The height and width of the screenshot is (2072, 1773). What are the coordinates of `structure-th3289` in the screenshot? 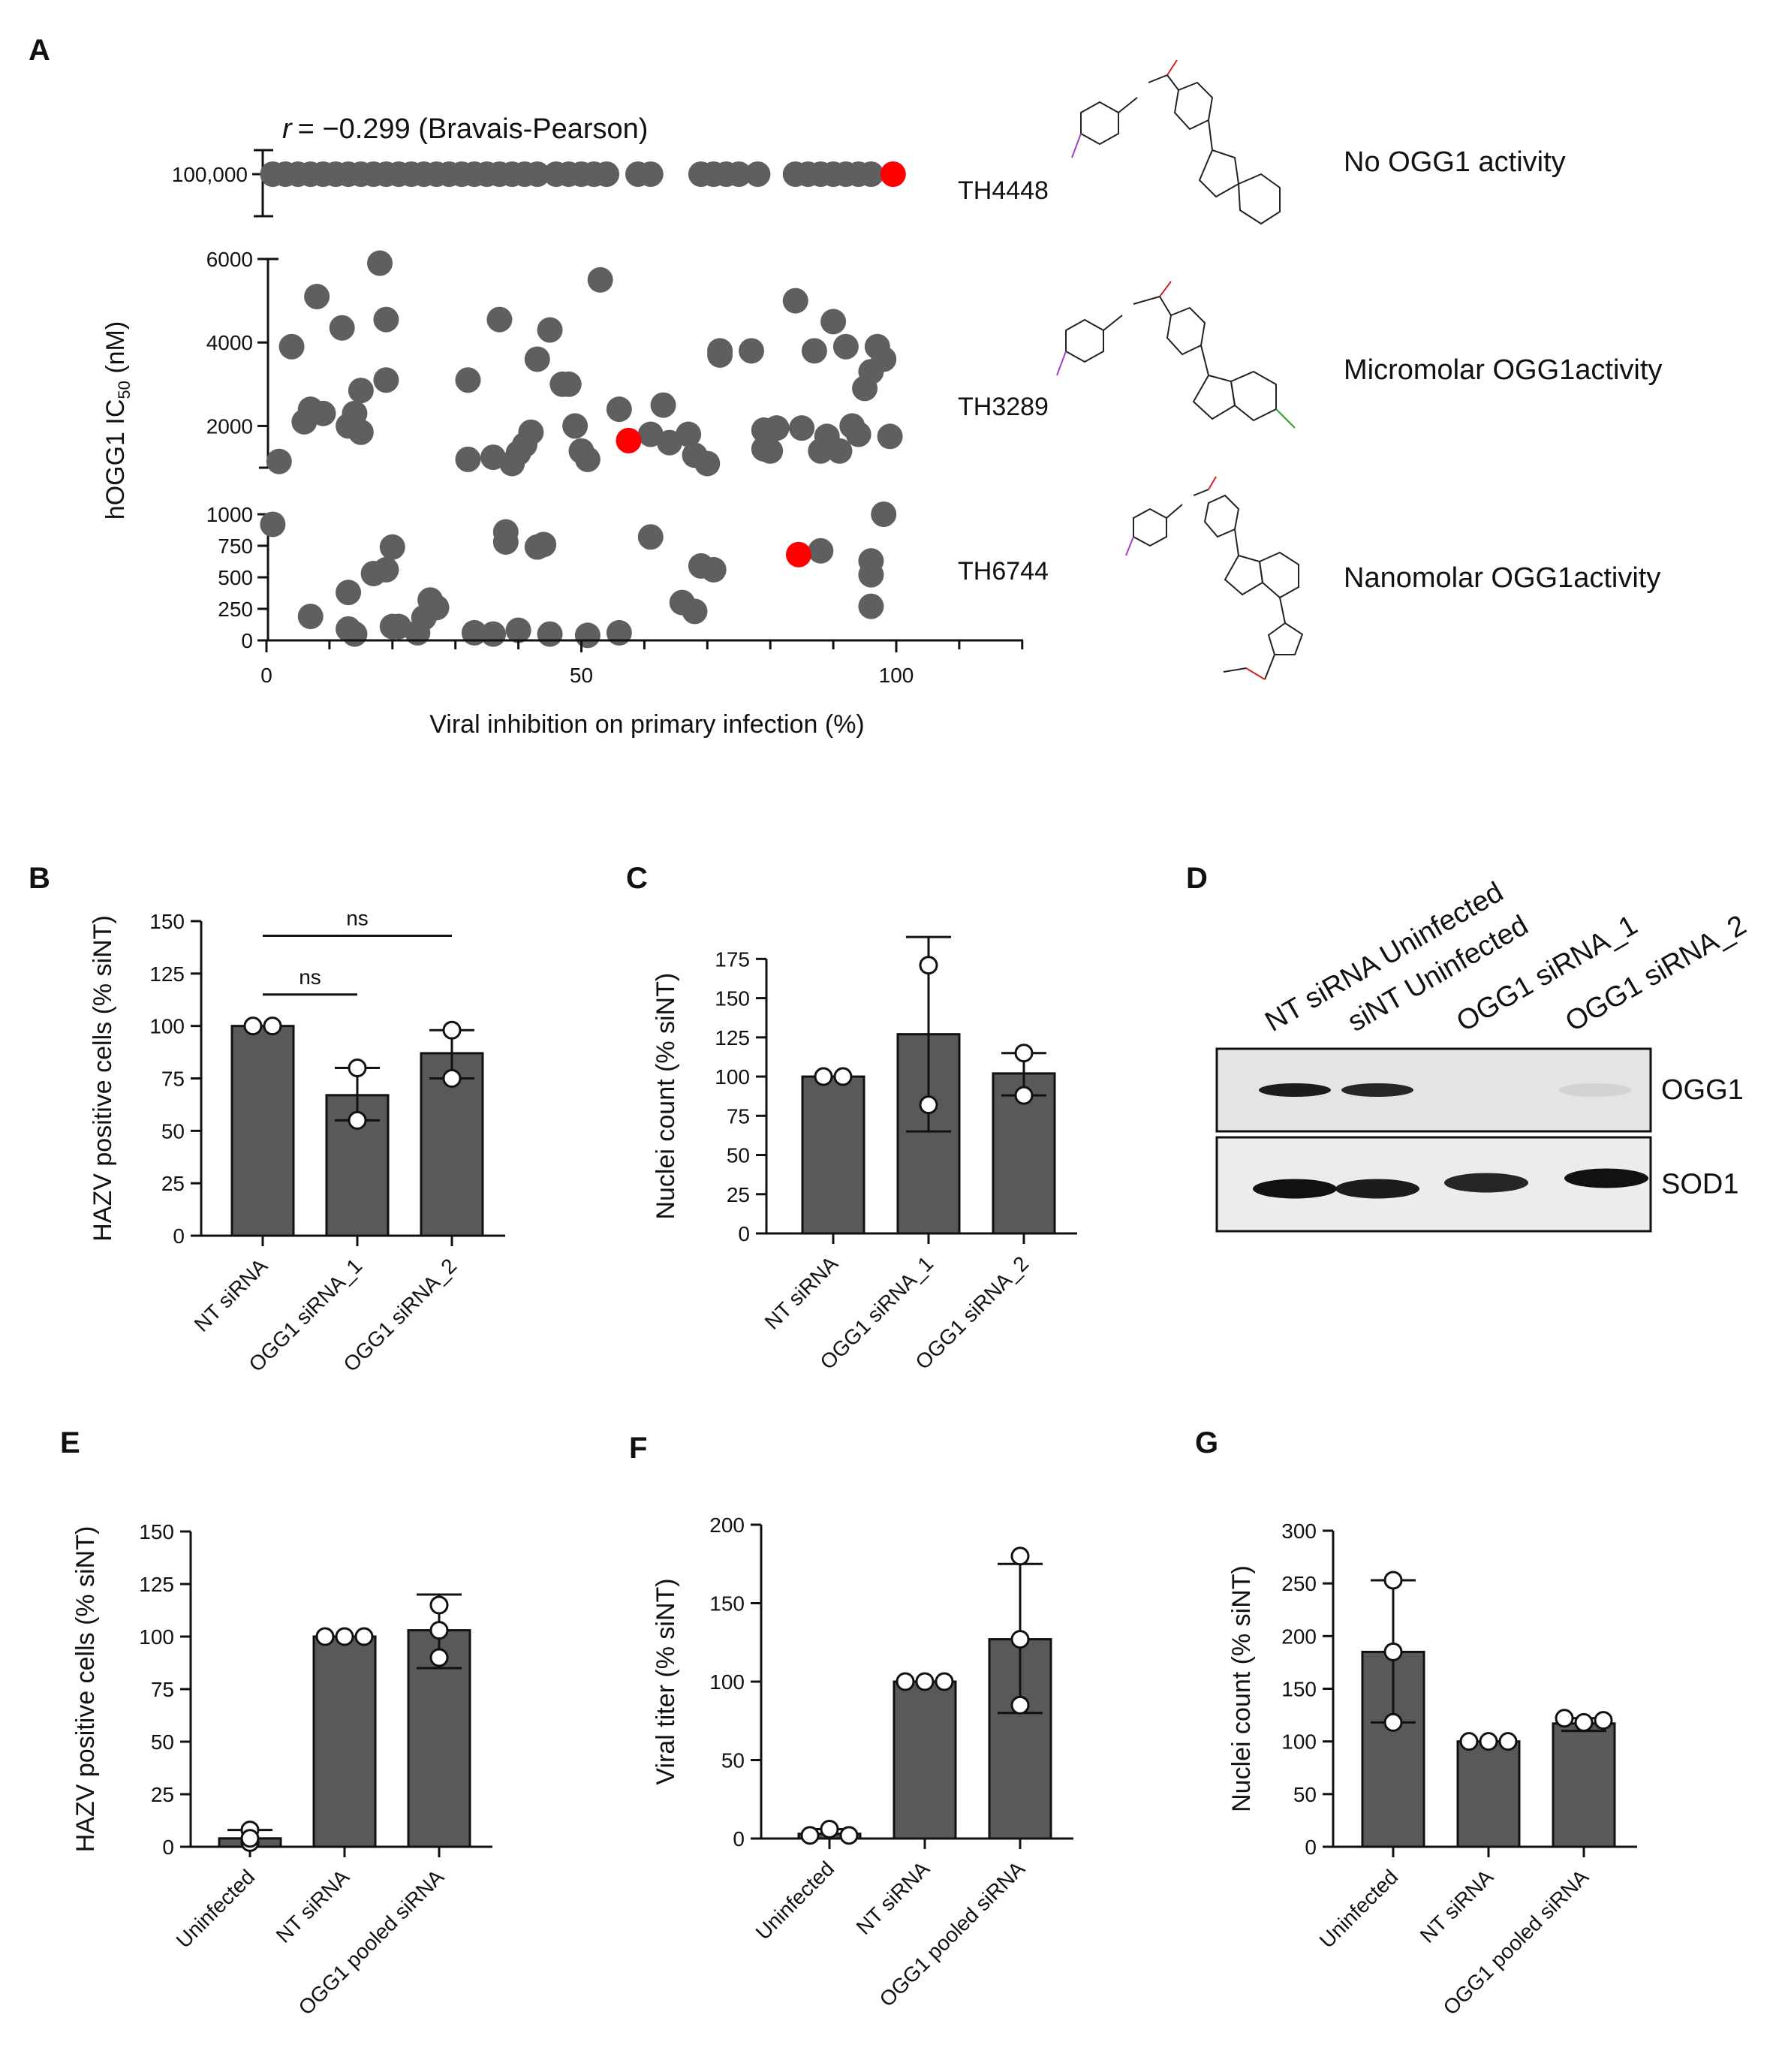 It's located at (1176, 355).